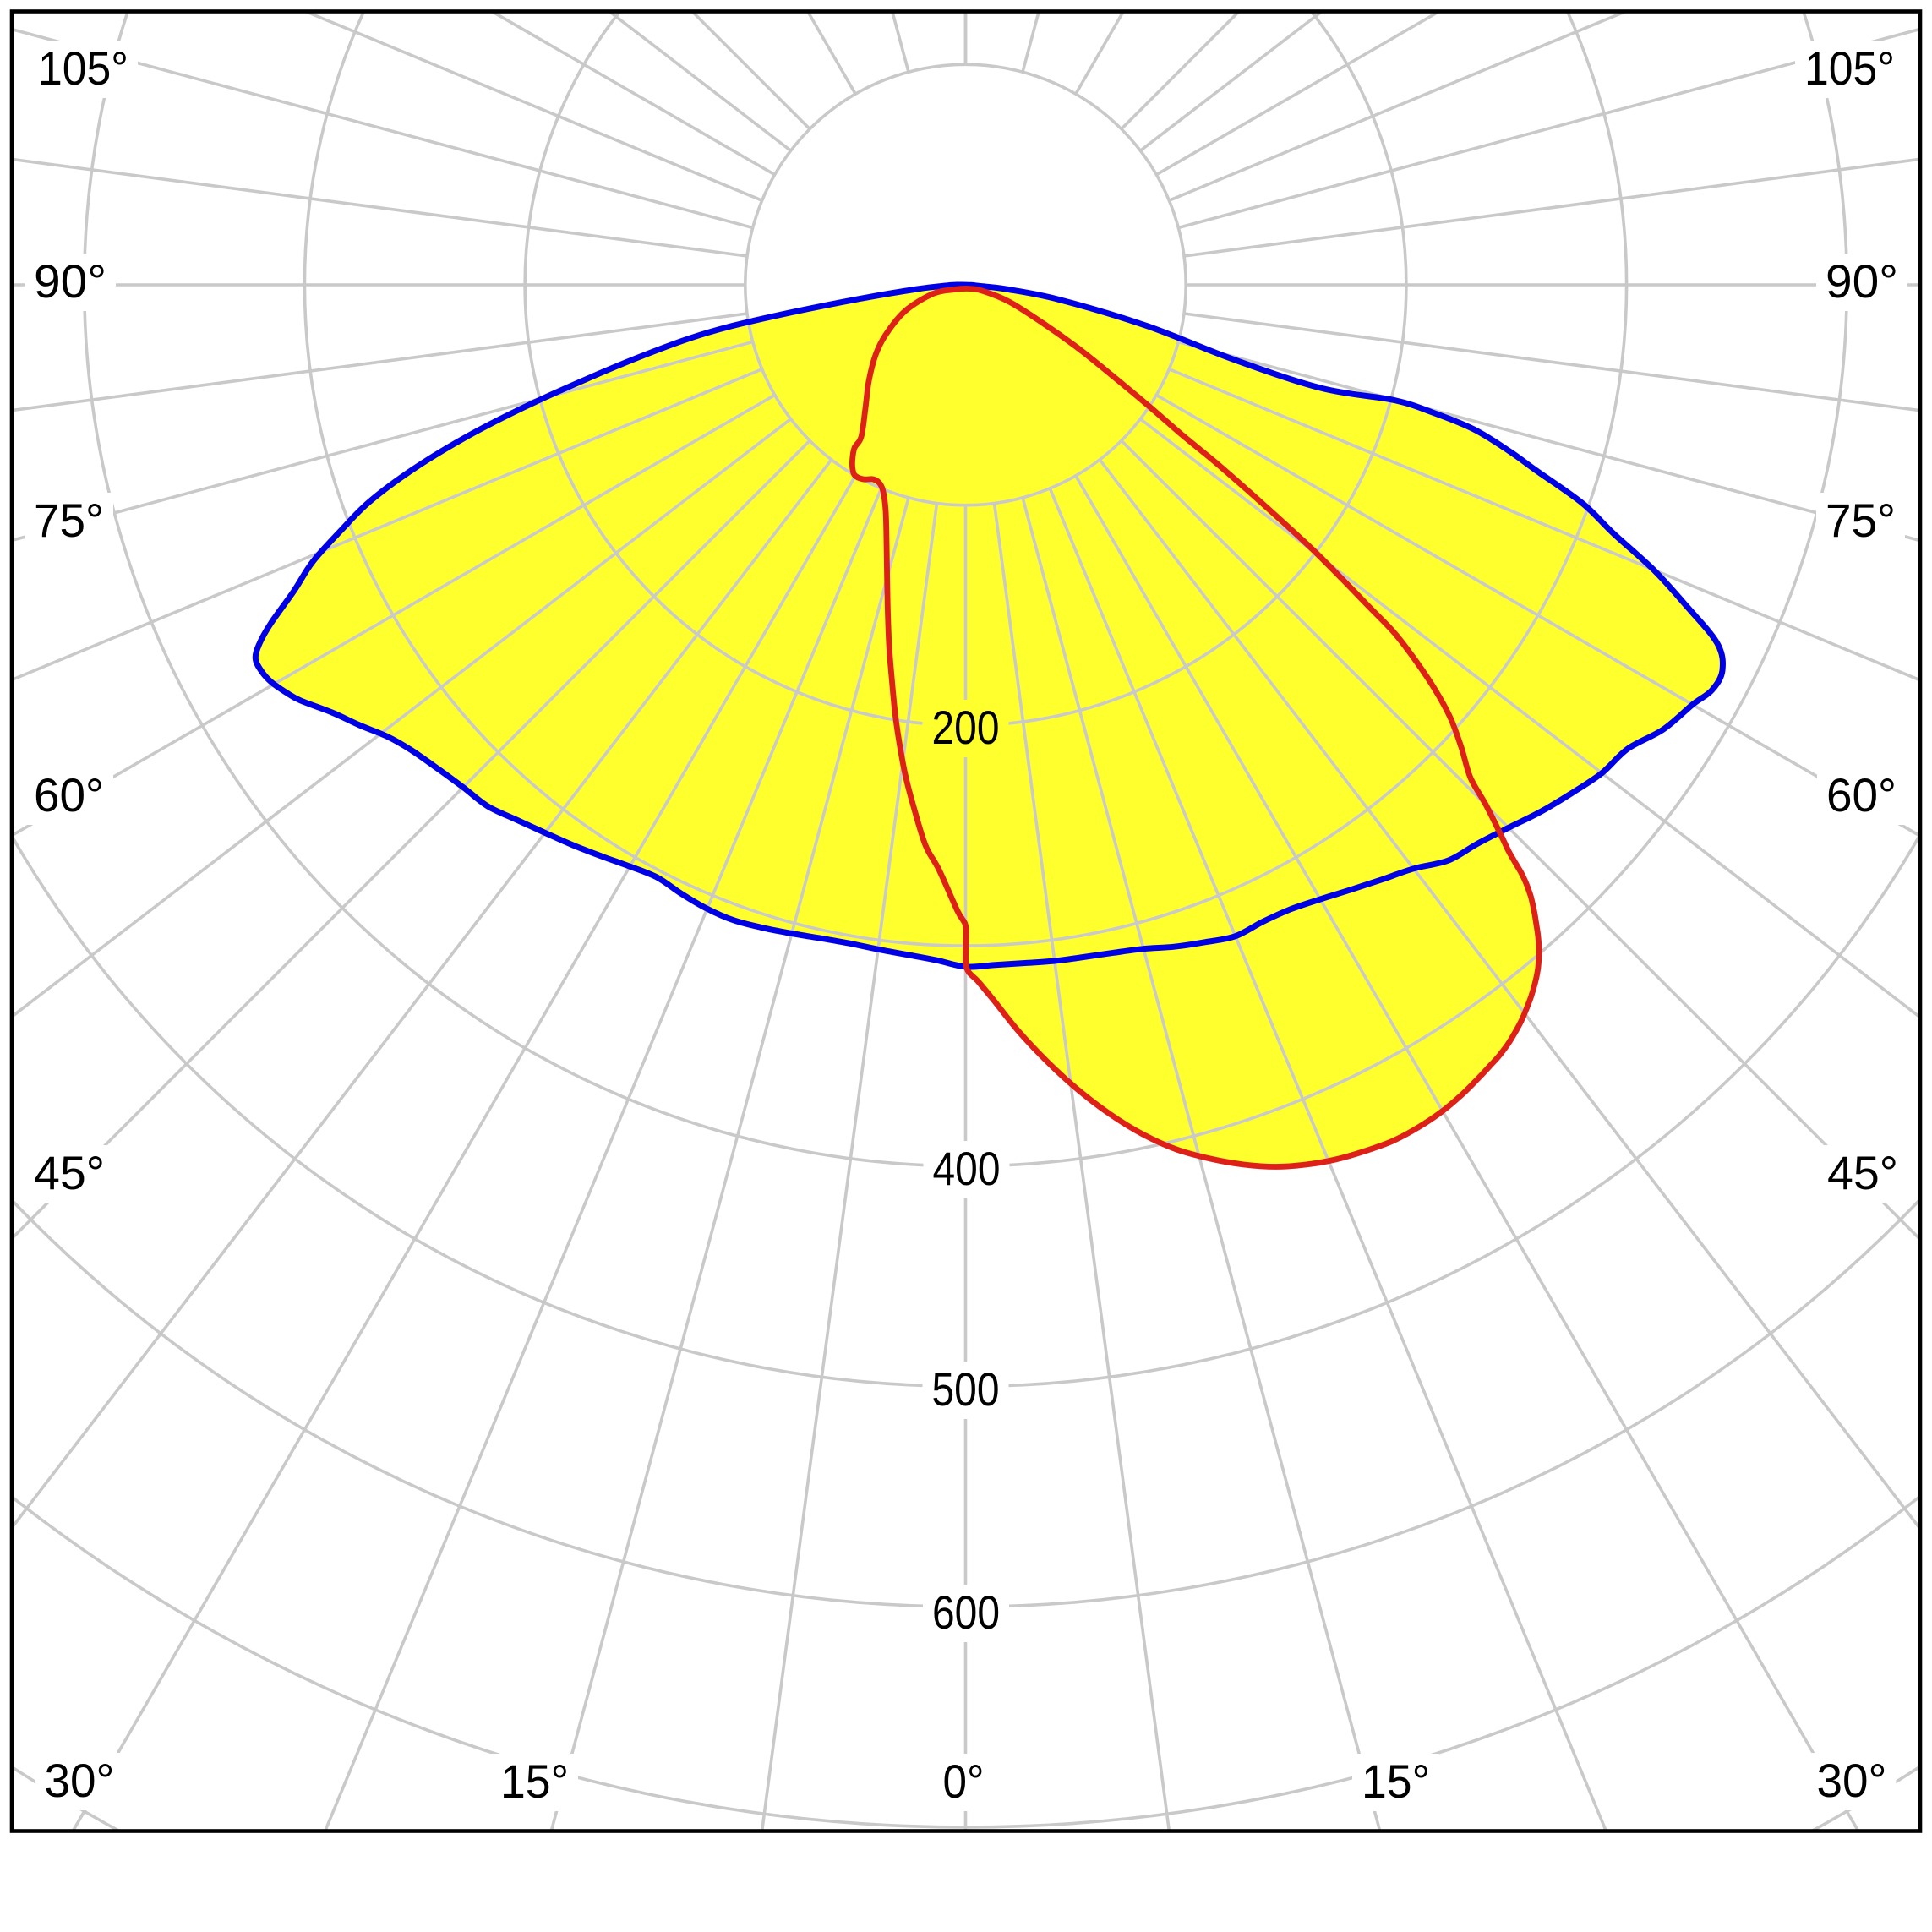 This screenshot has width=1932, height=1932. Describe the element at coordinates (964, 1781) in the screenshot. I see `svg-text: 0°` at that location.